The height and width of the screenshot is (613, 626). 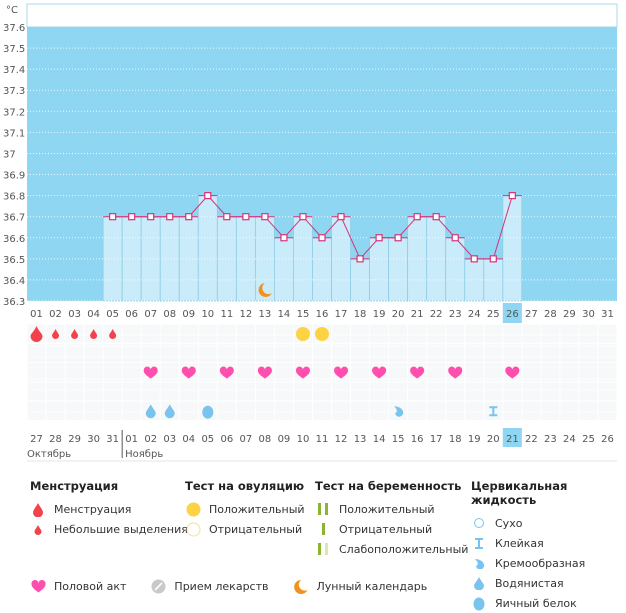 What do you see at coordinates (150, 439) in the screenshot?
I see `x-bottom-label: 02` at bounding box center [150, 439].